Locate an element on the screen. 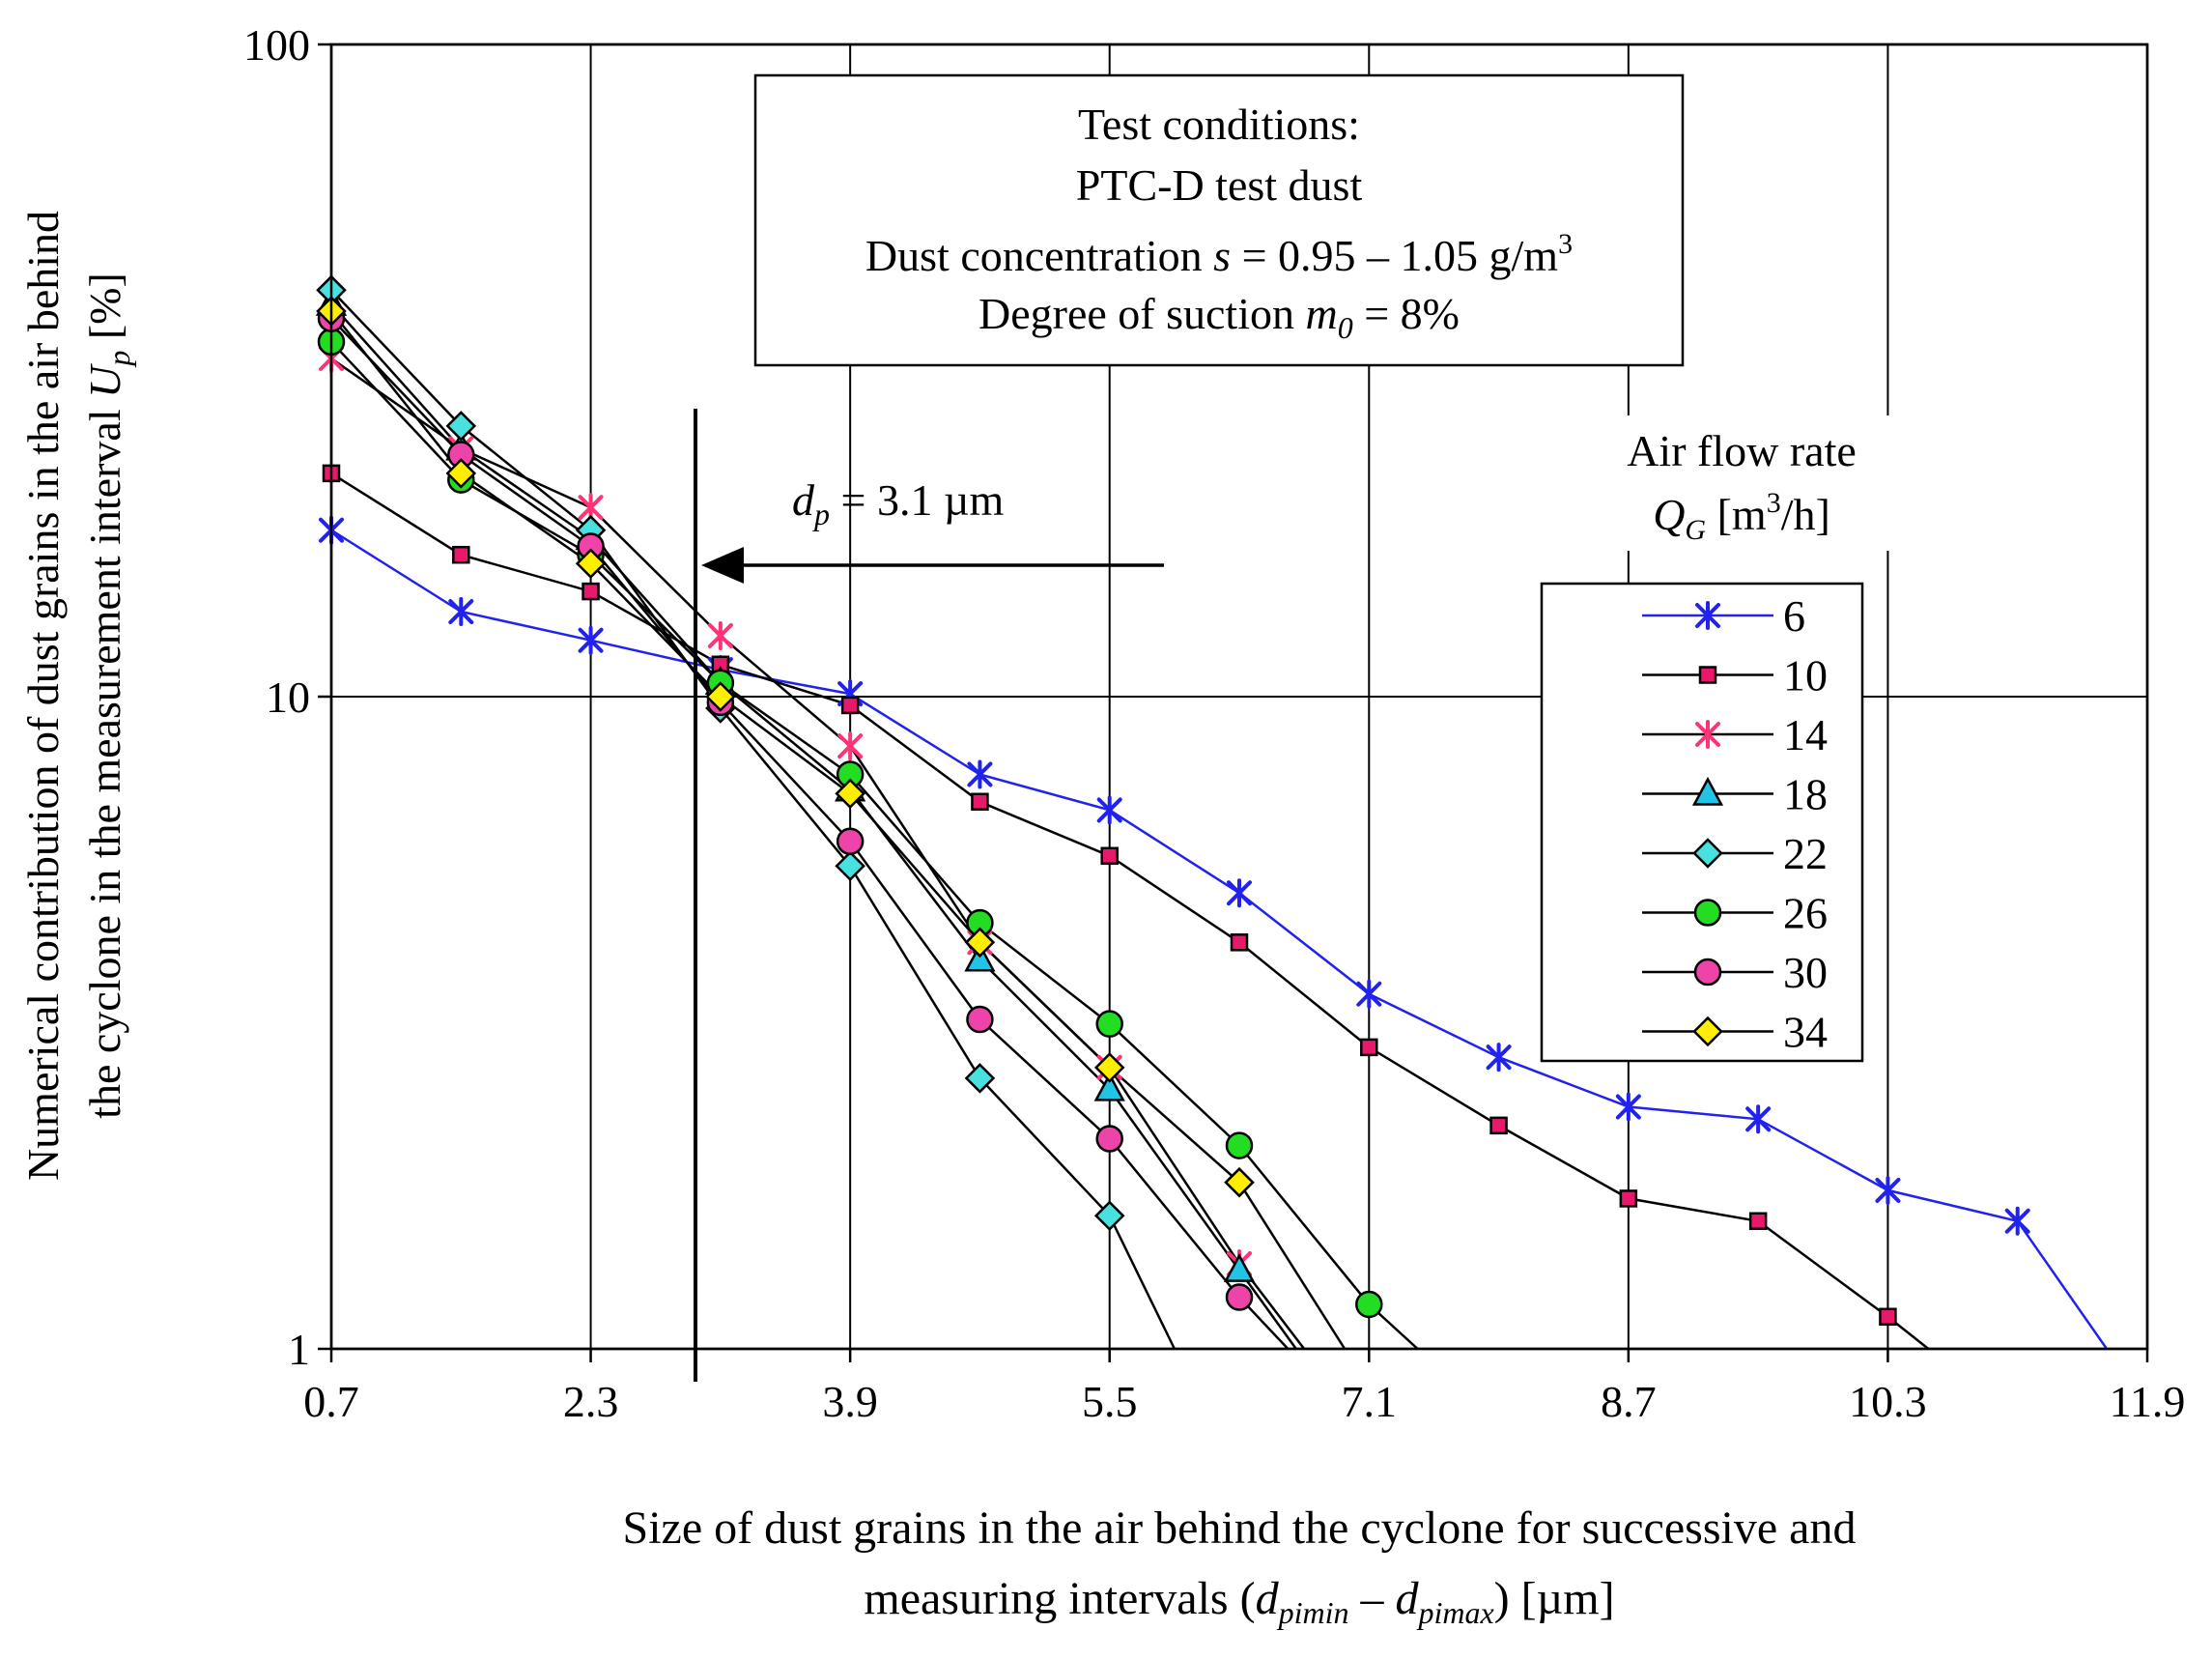  legend-item-10: 10 is located at coordinates (1735, 676).